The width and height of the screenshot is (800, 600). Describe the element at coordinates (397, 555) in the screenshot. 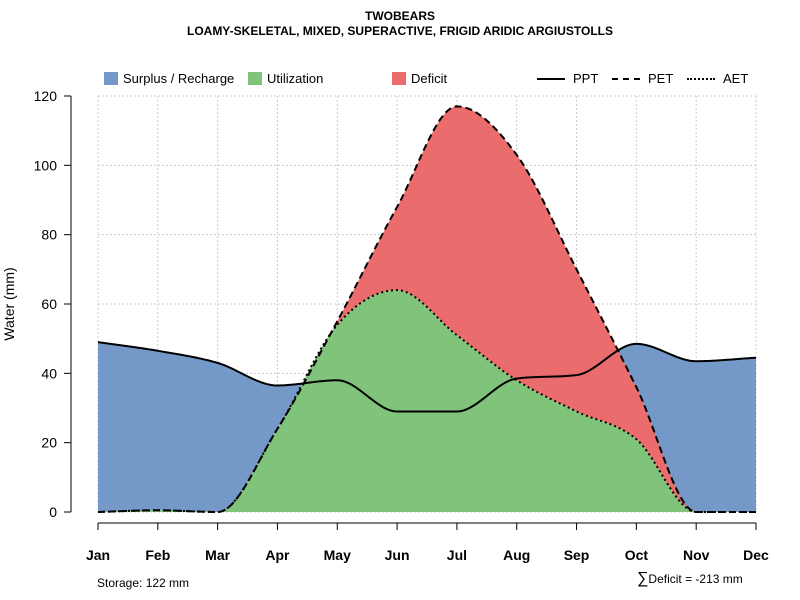

I see `x-tick-label: Jun` at that location.